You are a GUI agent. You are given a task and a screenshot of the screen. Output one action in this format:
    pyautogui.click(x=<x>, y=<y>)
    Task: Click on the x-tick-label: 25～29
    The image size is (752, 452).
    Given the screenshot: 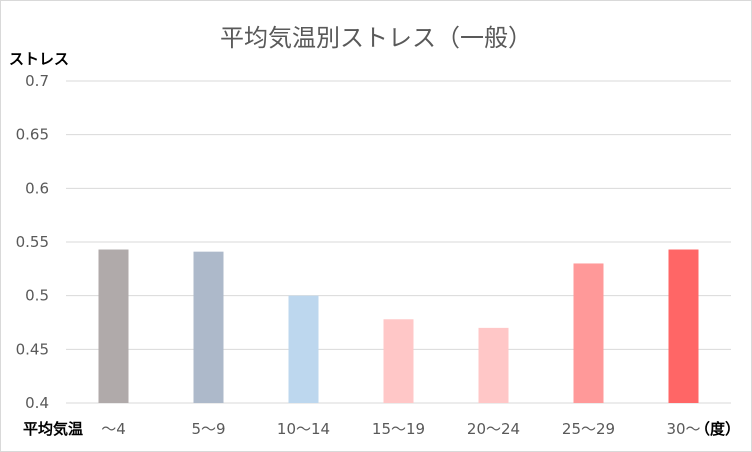 What is the action you would take?
    pyautogui.click(x=588, y=429)
    